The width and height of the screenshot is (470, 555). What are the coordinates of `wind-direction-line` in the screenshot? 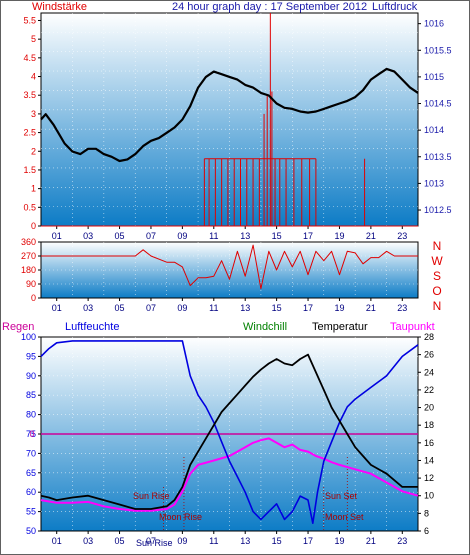 It's located at (229, 267).